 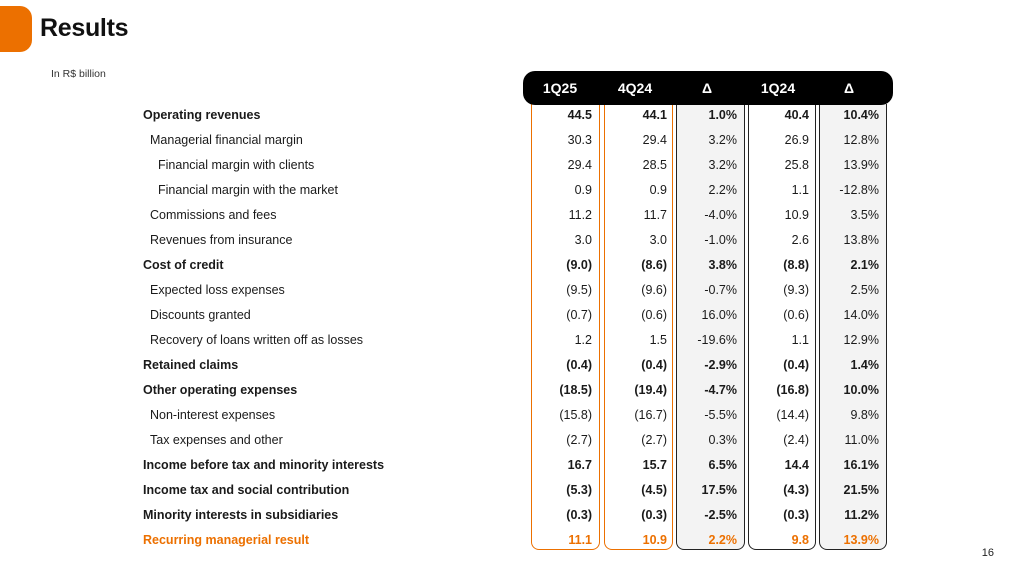 What do you see at coordinates (202, 115) in the screenshot?
I see `row-label: Operating revenues` at bounding box center [202, 115].